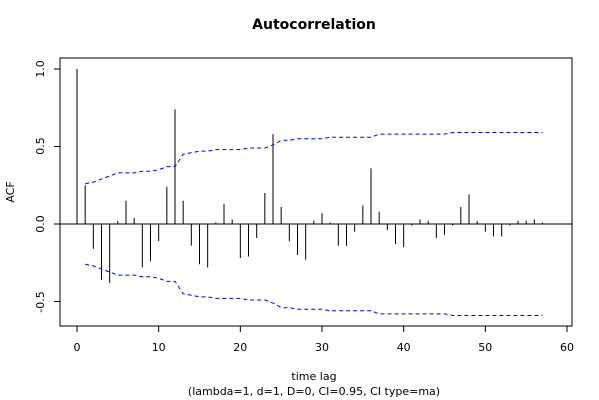 This screenshot has height=400, width=599. I want to click on x-tick-label-50: 50, so click(485, 347).